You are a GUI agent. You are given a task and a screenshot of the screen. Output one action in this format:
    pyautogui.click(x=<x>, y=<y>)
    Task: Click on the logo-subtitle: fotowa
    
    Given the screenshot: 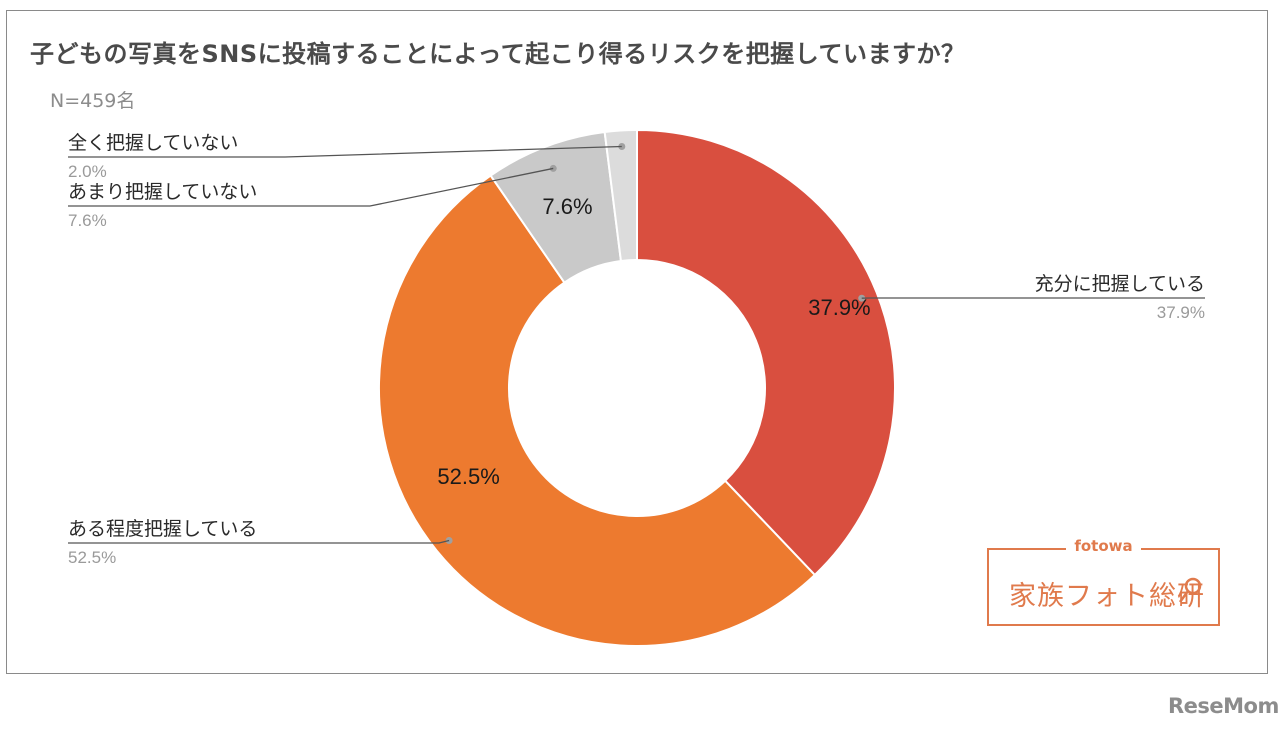 What is the action you would take?
    pyautogui.click(x=1103, y=546)
    